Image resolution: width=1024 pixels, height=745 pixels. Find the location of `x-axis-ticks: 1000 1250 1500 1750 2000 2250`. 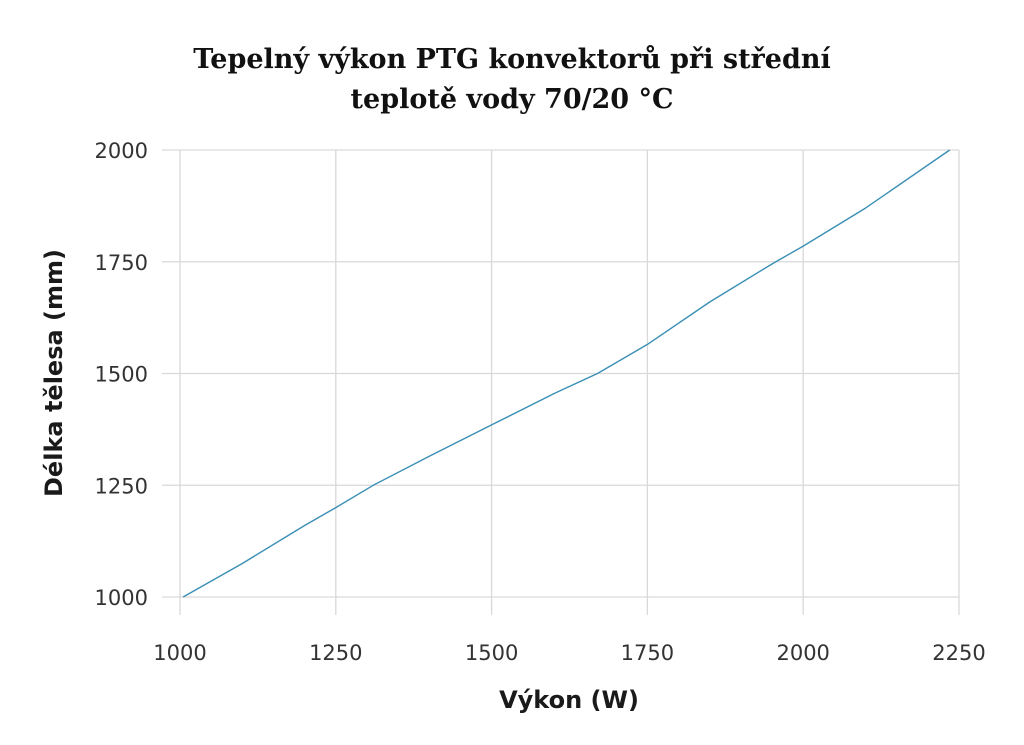

x-axis-ticks: 1000 1250 1500 1750 2000 2250 is located at coordinates (569, 653).